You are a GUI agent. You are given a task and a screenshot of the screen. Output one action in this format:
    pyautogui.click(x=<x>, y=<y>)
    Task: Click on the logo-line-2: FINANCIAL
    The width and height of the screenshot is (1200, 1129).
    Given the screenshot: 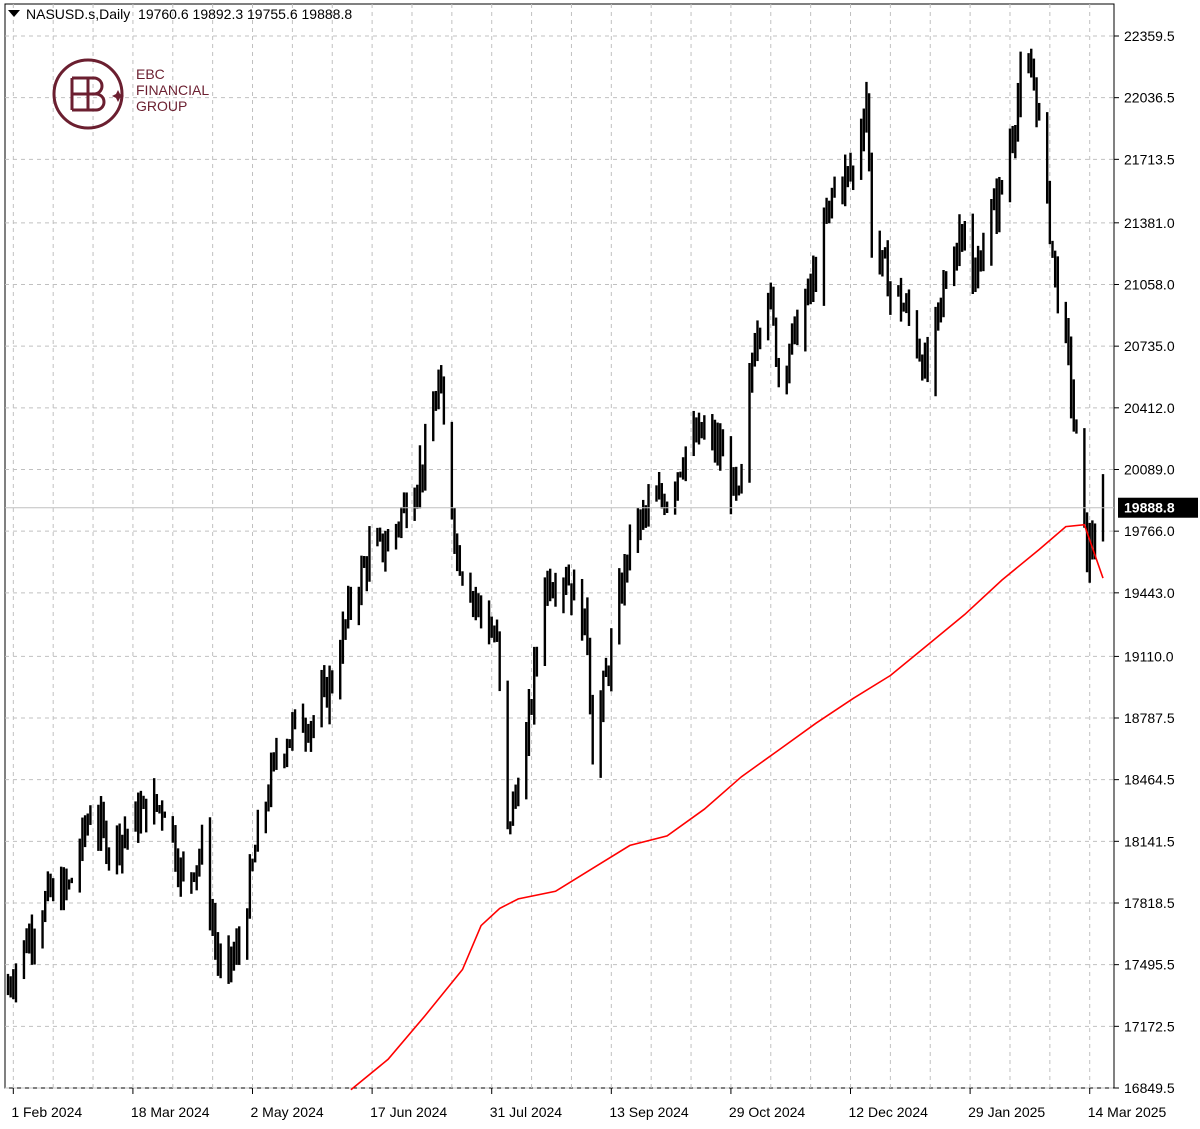 What is the action you would take?
    pyautogui.click(x=173, y=90)
    